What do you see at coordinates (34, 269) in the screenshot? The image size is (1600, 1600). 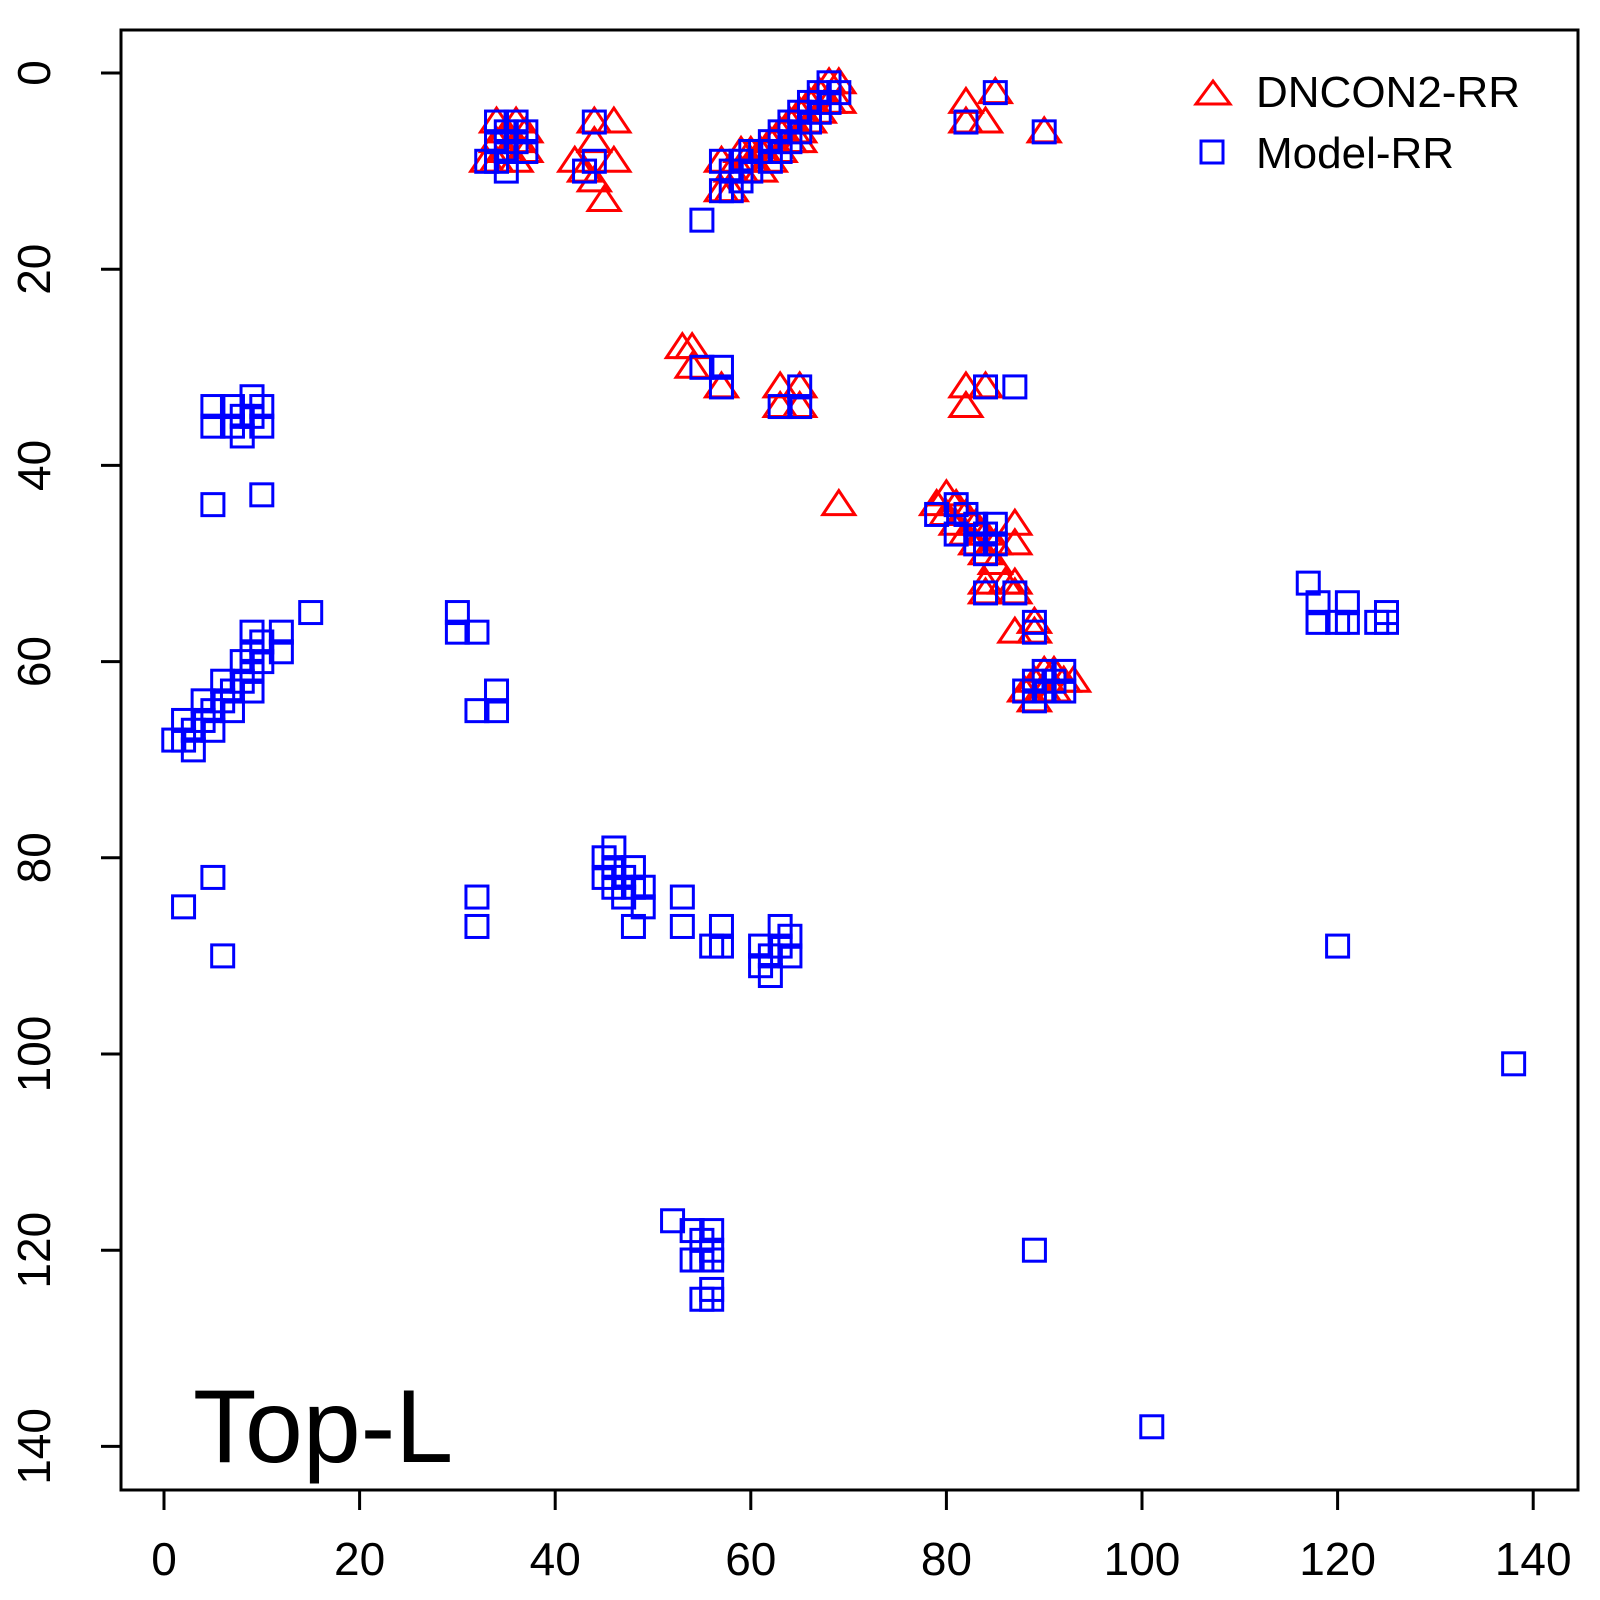 I see `y-tick-label-20: 20` at bounding box center [34, 269].